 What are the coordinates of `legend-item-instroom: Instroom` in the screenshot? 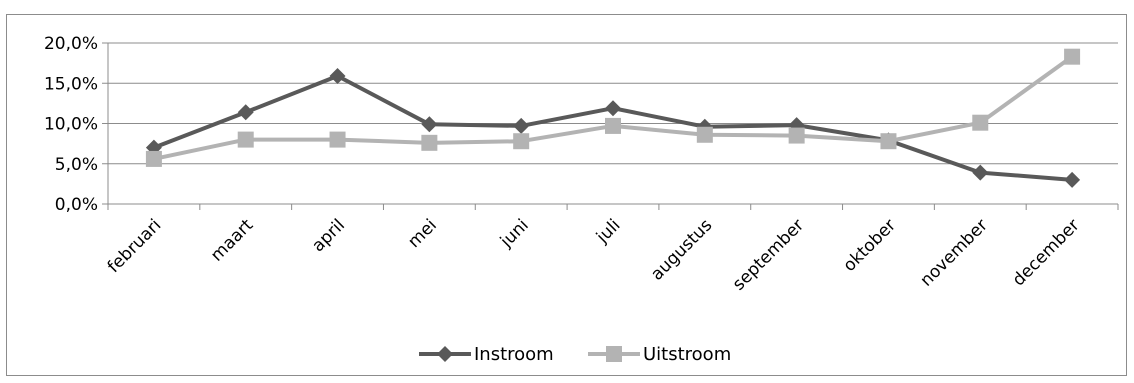 It's located at (486, 354).